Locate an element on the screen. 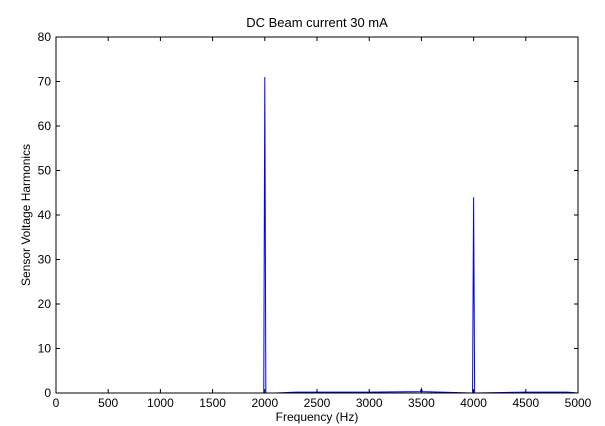 Image resolution: width=605 pixels, height=426 pixels. x-tick-label: 5000 is located at coordinates (578, 403).